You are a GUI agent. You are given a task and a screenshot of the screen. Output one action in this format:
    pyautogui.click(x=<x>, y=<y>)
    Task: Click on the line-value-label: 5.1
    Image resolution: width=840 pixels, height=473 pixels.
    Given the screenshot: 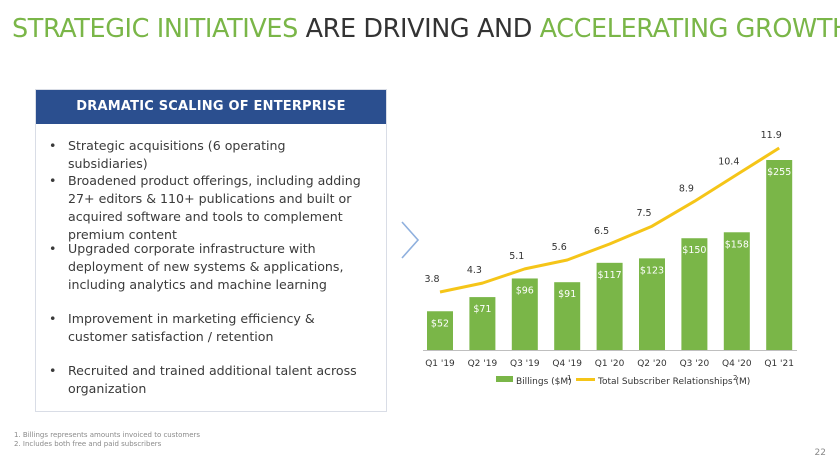 What is the action you would take?
    pyautogui.click(x=516, y=256)
    